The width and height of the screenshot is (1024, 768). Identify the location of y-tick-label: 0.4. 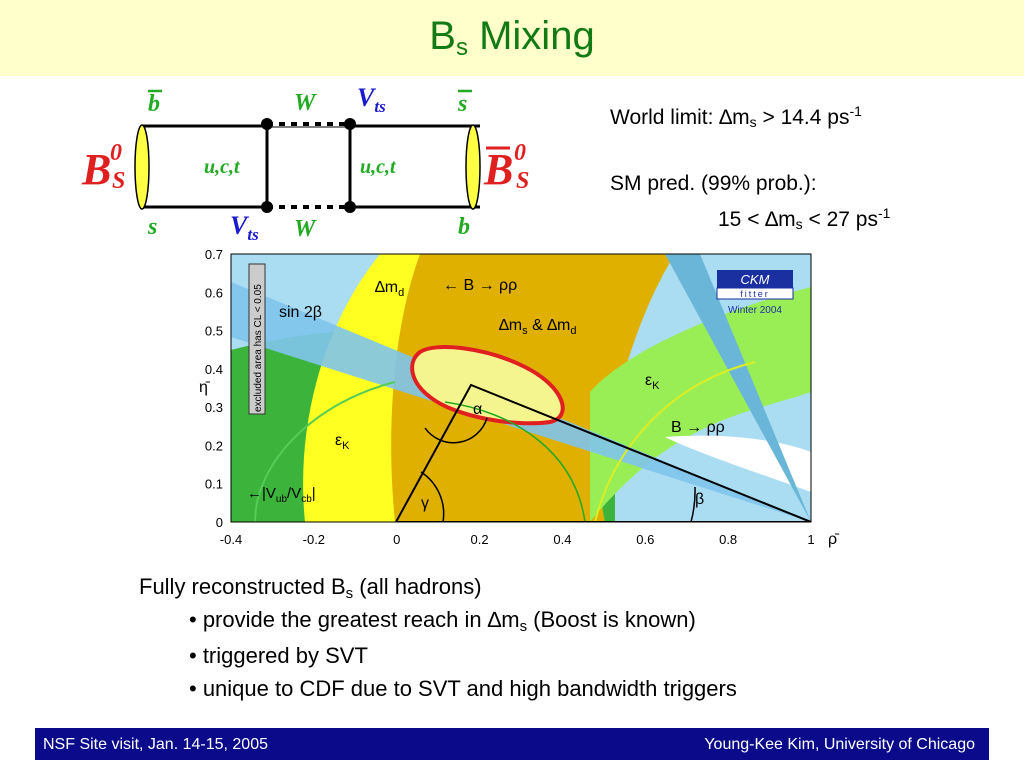
(214, 369).